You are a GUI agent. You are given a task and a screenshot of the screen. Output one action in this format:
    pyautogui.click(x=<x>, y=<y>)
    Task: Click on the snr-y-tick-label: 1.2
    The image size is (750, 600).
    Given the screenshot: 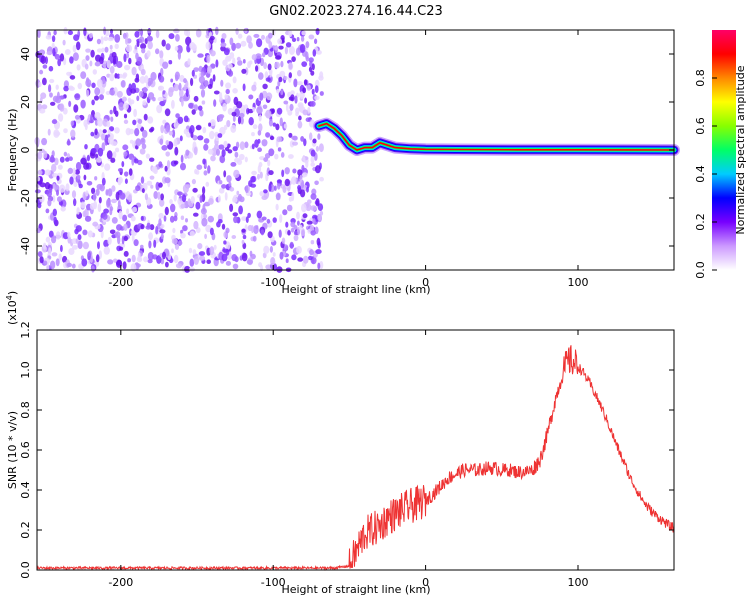 What is the action you would take?
    pyautogui.click(x=25, y=330)
    